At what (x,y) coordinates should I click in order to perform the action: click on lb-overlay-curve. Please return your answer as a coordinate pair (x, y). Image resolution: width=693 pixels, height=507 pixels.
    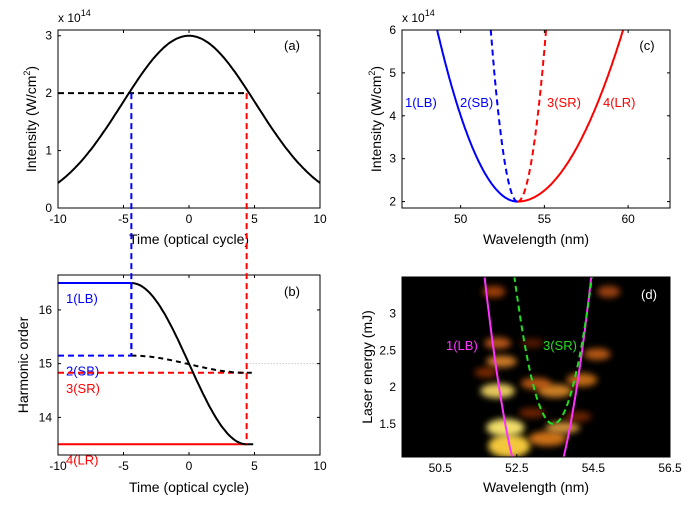
    Looking at the image, I should click on (538, 367).